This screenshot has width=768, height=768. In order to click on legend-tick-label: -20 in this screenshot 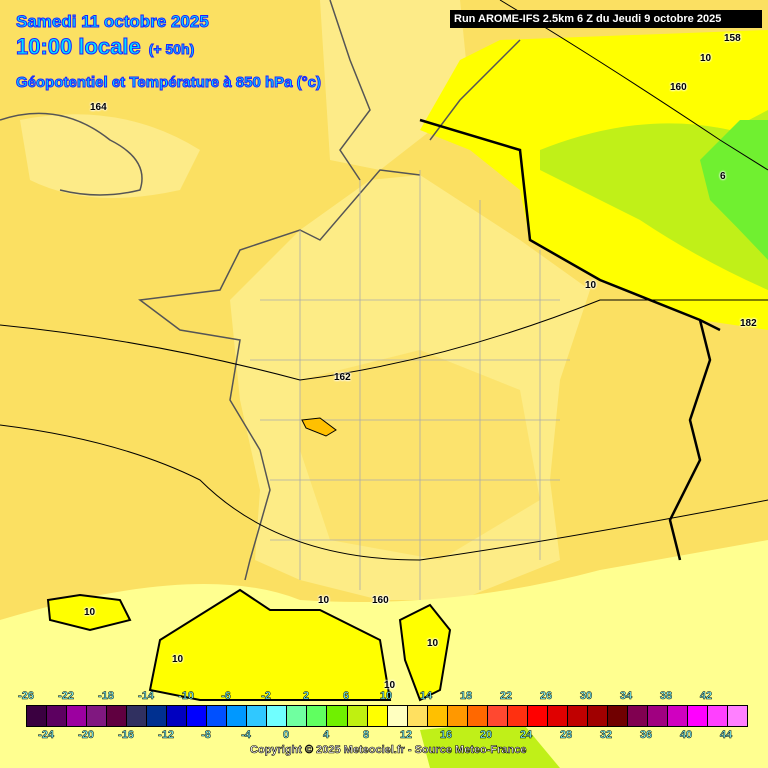, I will do `click(86, 735)`.